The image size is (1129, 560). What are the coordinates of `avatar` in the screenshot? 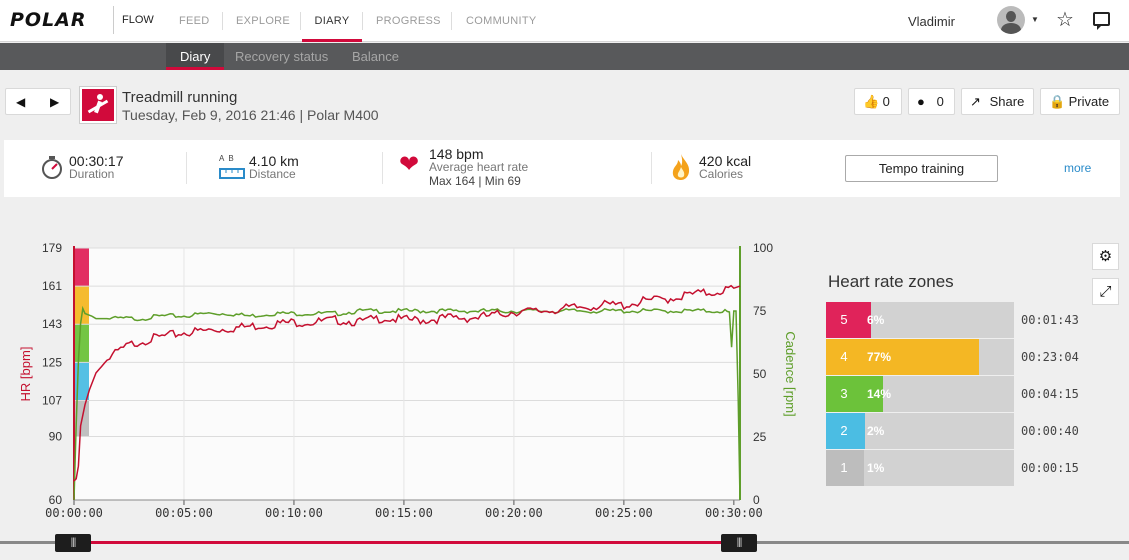 It's located at (1011, 20).